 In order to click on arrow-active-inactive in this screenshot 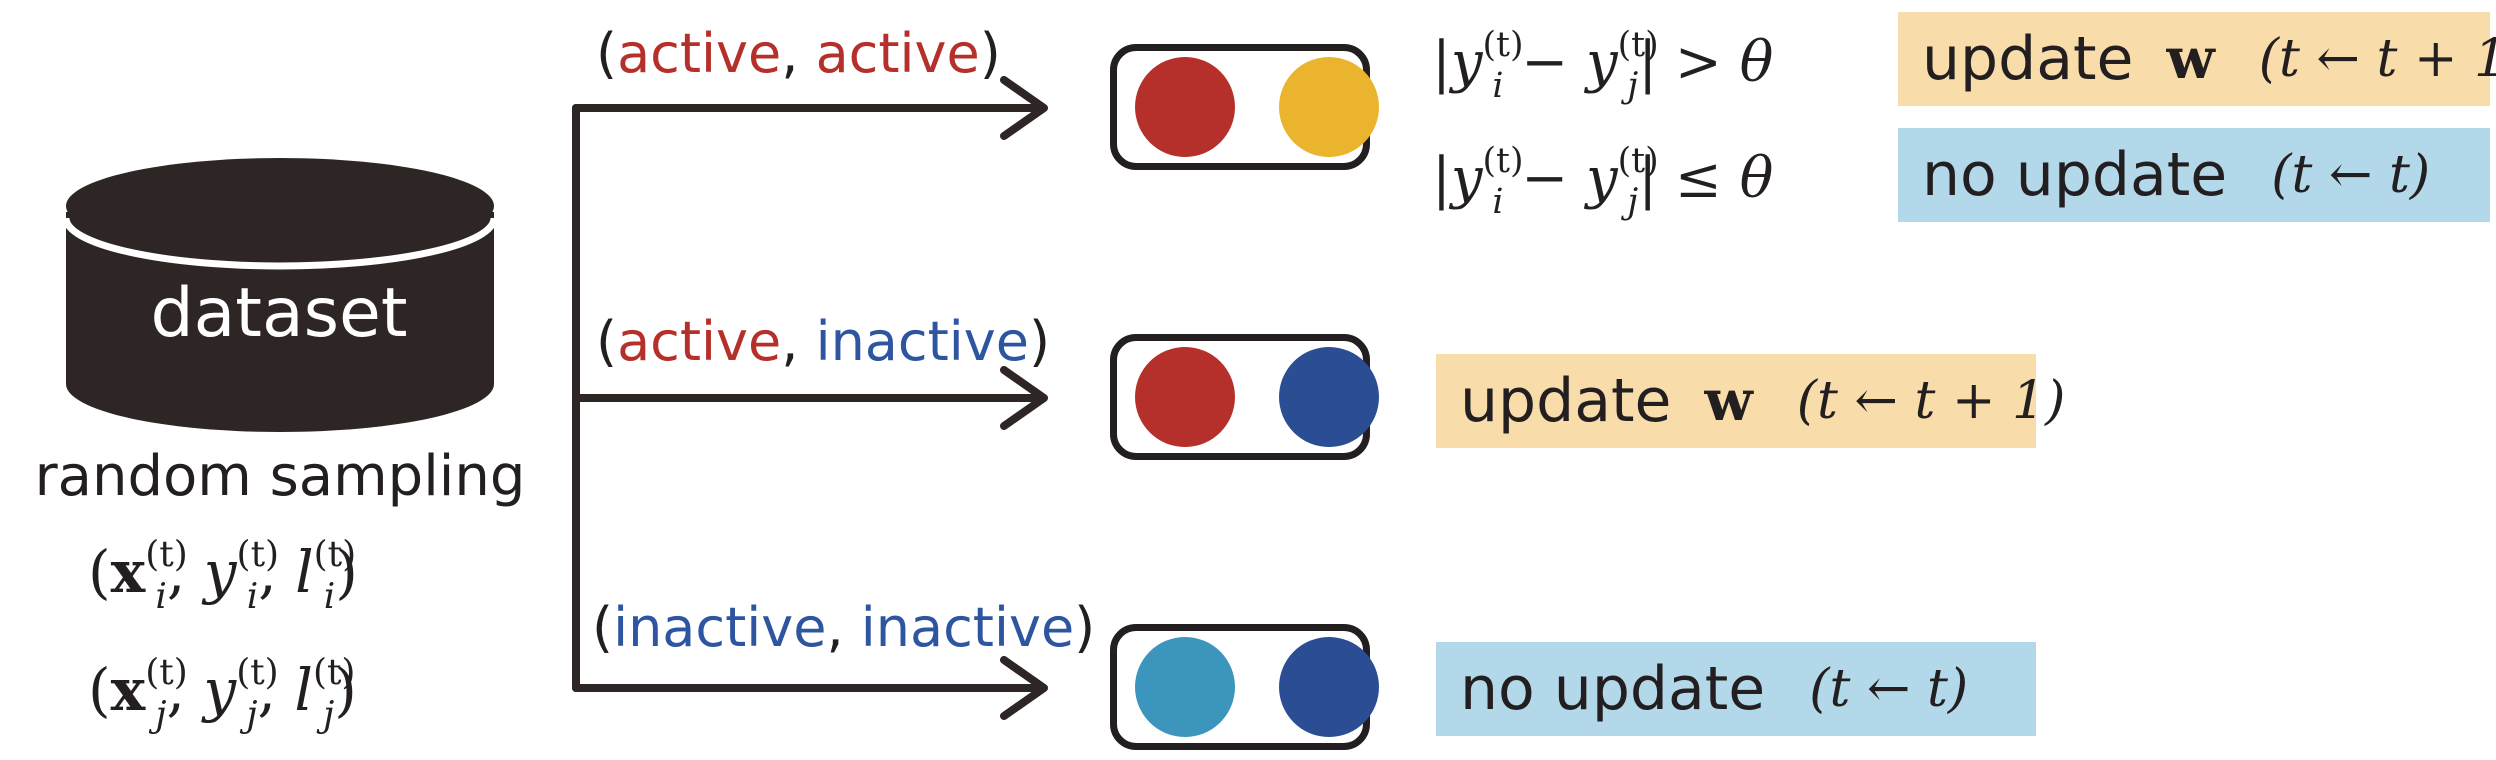, I will do `click(810, 398)`.